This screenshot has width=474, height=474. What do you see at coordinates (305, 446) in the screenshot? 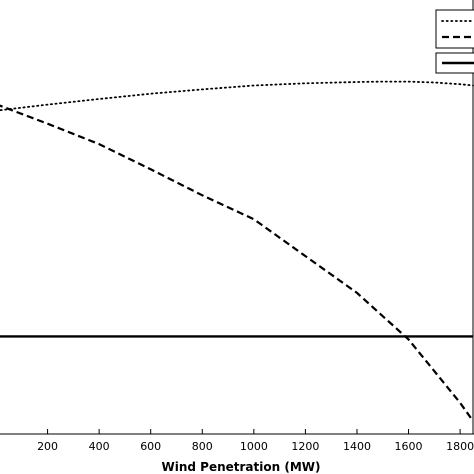
I see `x-tick-label: 1200` at bounding box center [305, 446].